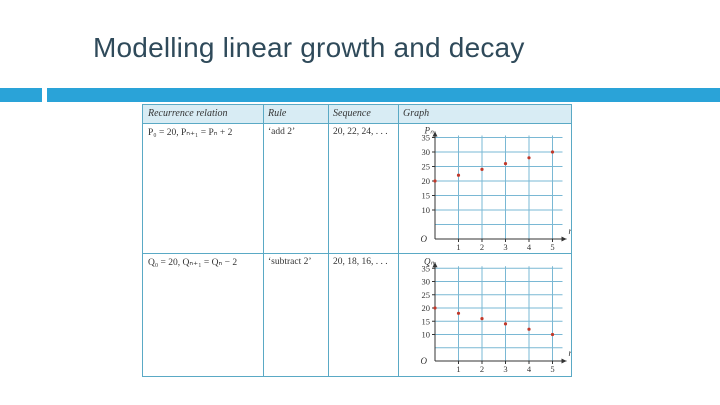 This screenshot has width=720, height=405. Describe the element at coordinates (428, 131) in the screenshot. I see `y-axis-label: Pₙ` at that location.